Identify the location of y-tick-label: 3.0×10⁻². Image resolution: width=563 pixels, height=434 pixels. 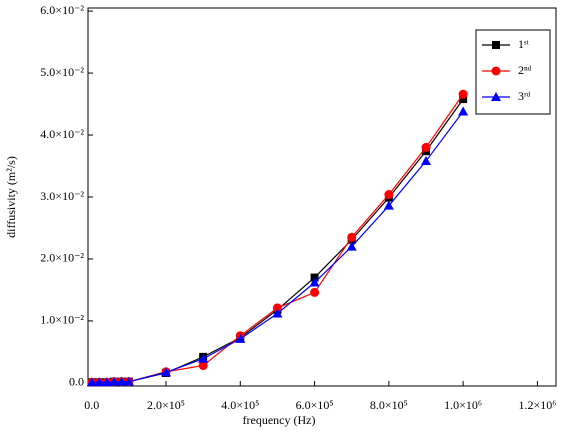
(62, 196).